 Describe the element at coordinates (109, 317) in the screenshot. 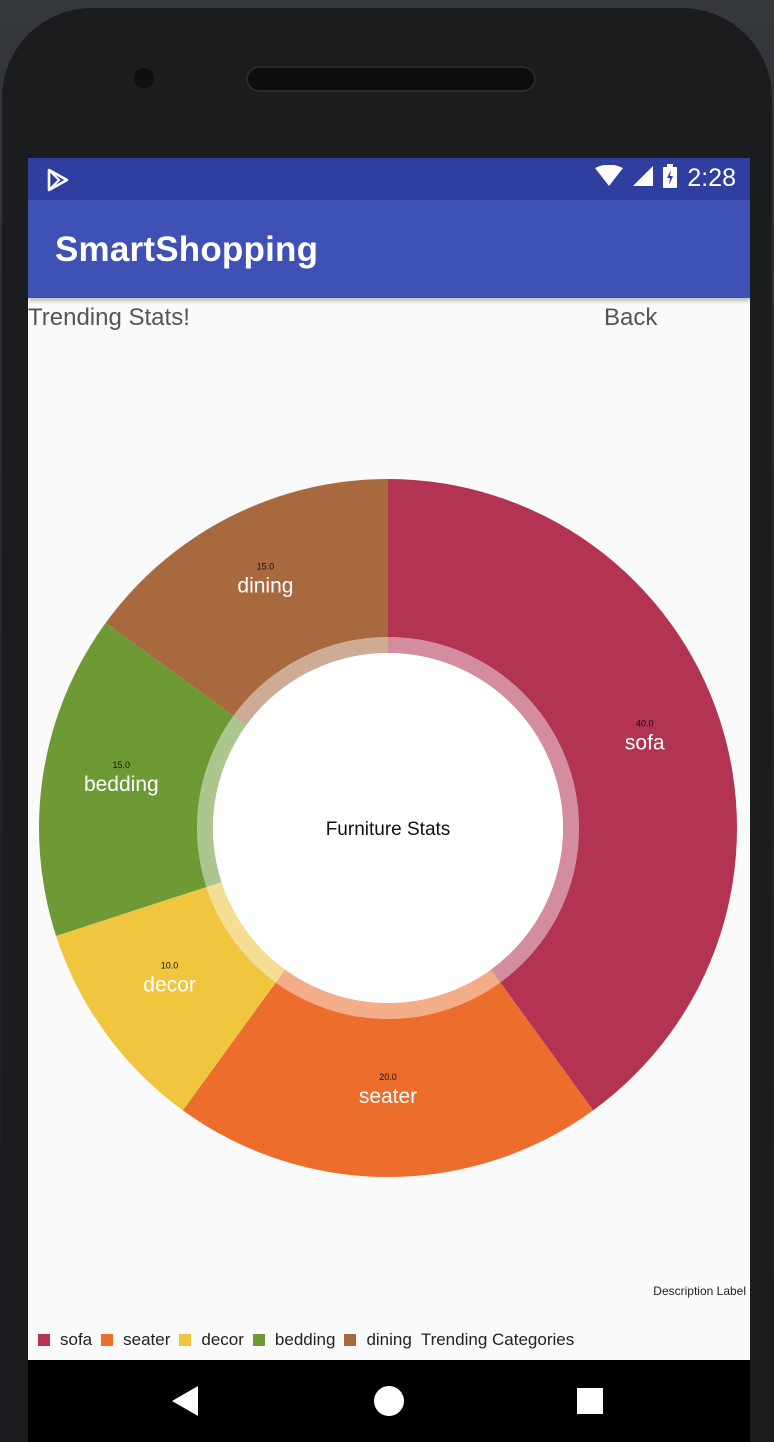

I see `page-title: Trending Stats!` at that location.